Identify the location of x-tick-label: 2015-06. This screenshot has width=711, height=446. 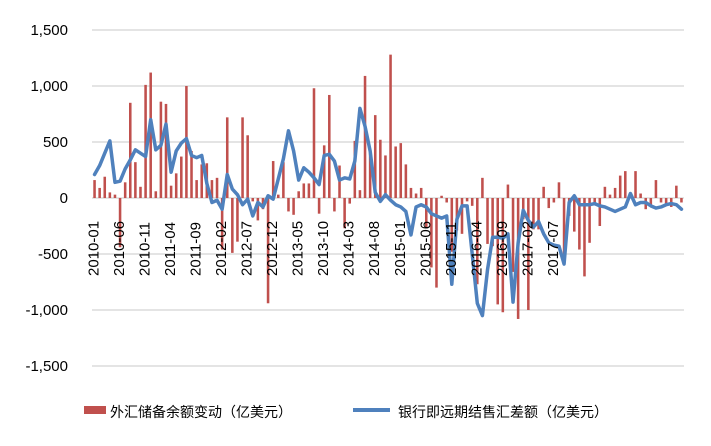
(425, 248).